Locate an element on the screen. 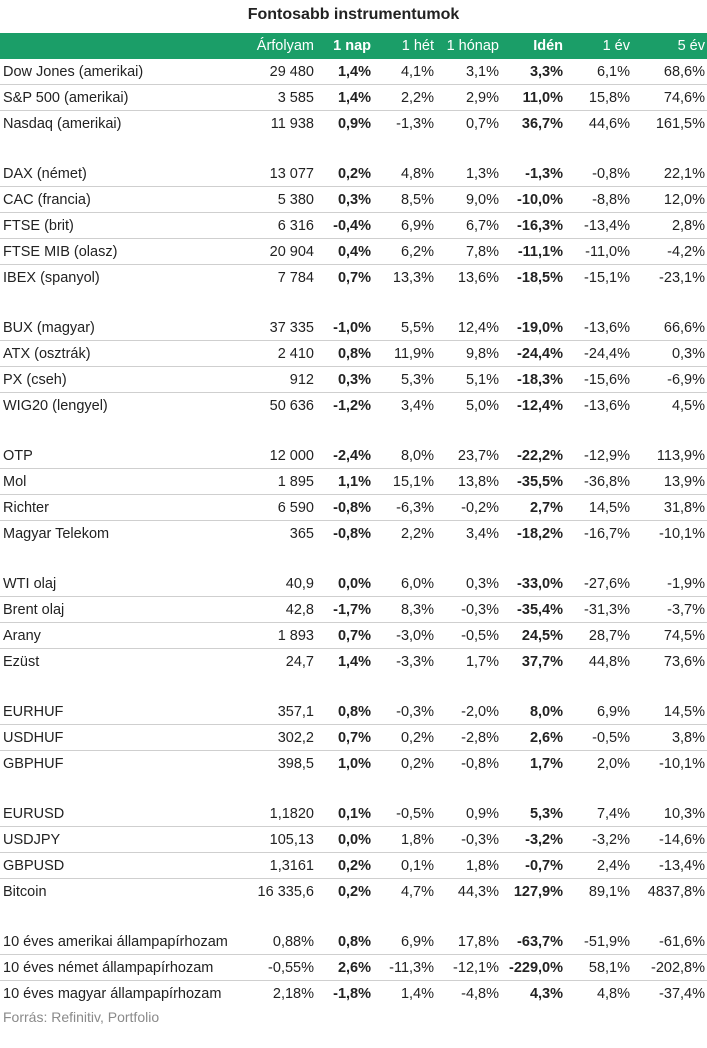 Image resolution: width=707 pixels, height=1048 pixels. change-1-day: -1,0% is located at coordinates (344, 328).